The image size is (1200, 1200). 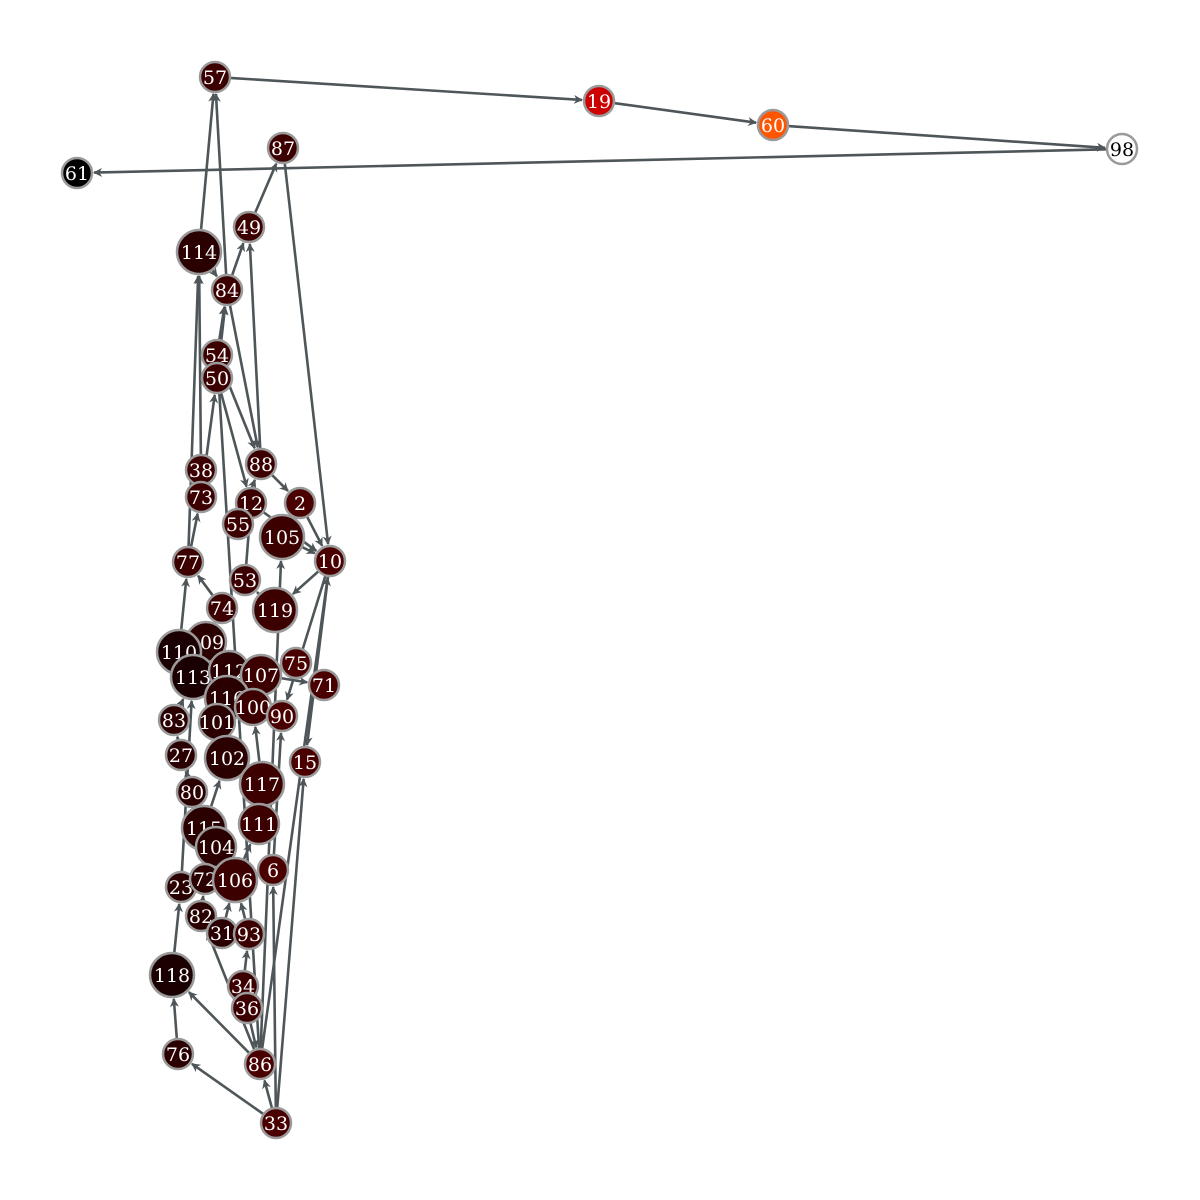 I want to click on node-50: 50, so click(x=217, y=378).